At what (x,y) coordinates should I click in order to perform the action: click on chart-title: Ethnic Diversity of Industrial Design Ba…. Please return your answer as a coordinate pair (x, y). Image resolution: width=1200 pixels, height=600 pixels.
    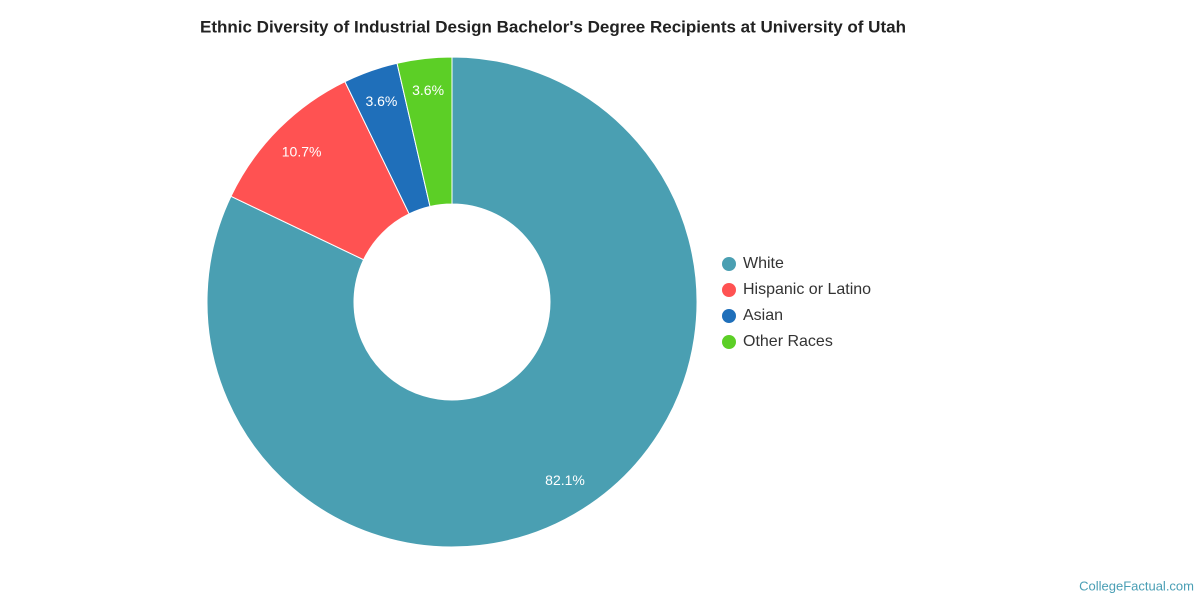
    Looking at the image, I should click on (553, 26).